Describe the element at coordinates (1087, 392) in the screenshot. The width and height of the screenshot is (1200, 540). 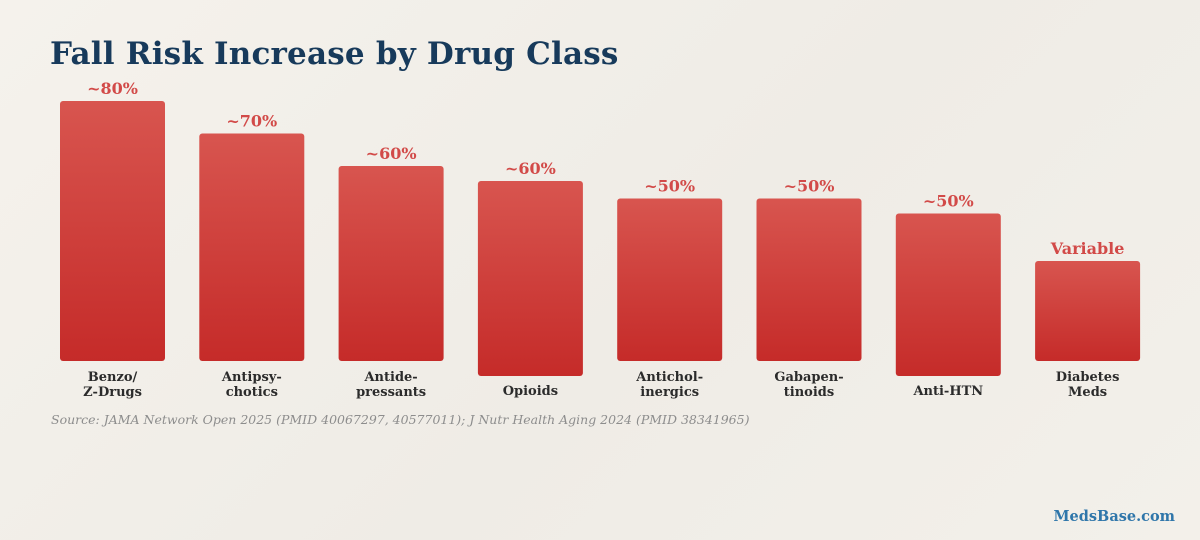
I see `category-label-7-line-1: Meds` at that location.